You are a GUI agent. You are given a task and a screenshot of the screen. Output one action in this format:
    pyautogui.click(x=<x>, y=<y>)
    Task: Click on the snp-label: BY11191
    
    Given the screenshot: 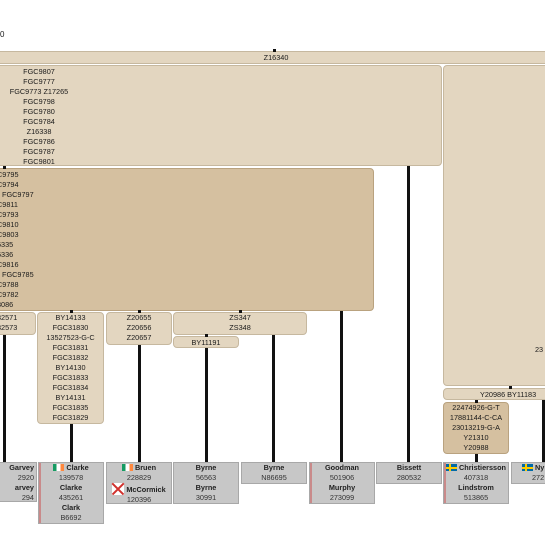 What is the action you would take?
    pyautogui.click(x=206, y=342)
    